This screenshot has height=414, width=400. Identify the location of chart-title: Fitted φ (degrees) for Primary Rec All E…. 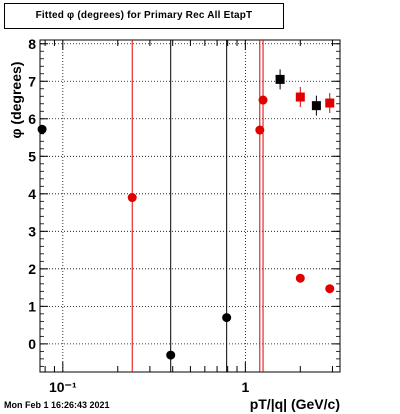
(144, 15).